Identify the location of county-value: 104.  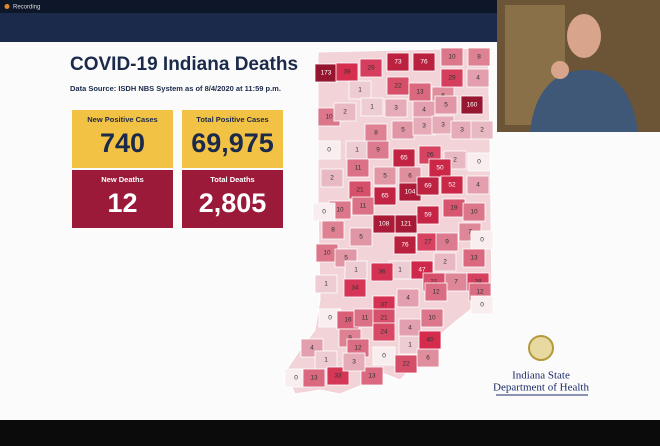
(410, 192).